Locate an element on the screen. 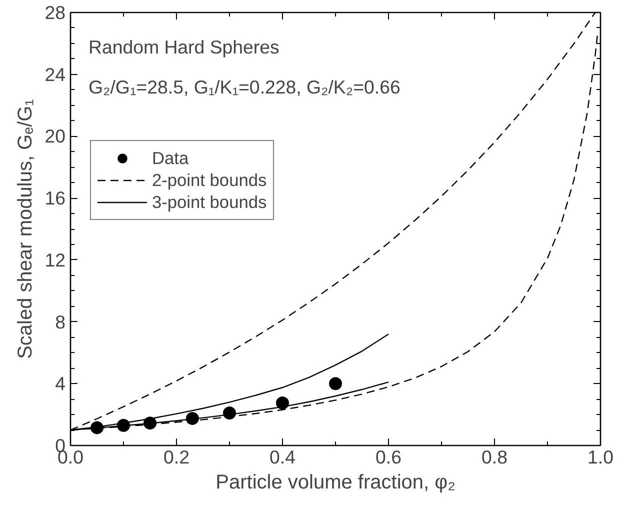  x-tick-label: 0.6 is located at coordinates (389, 457).